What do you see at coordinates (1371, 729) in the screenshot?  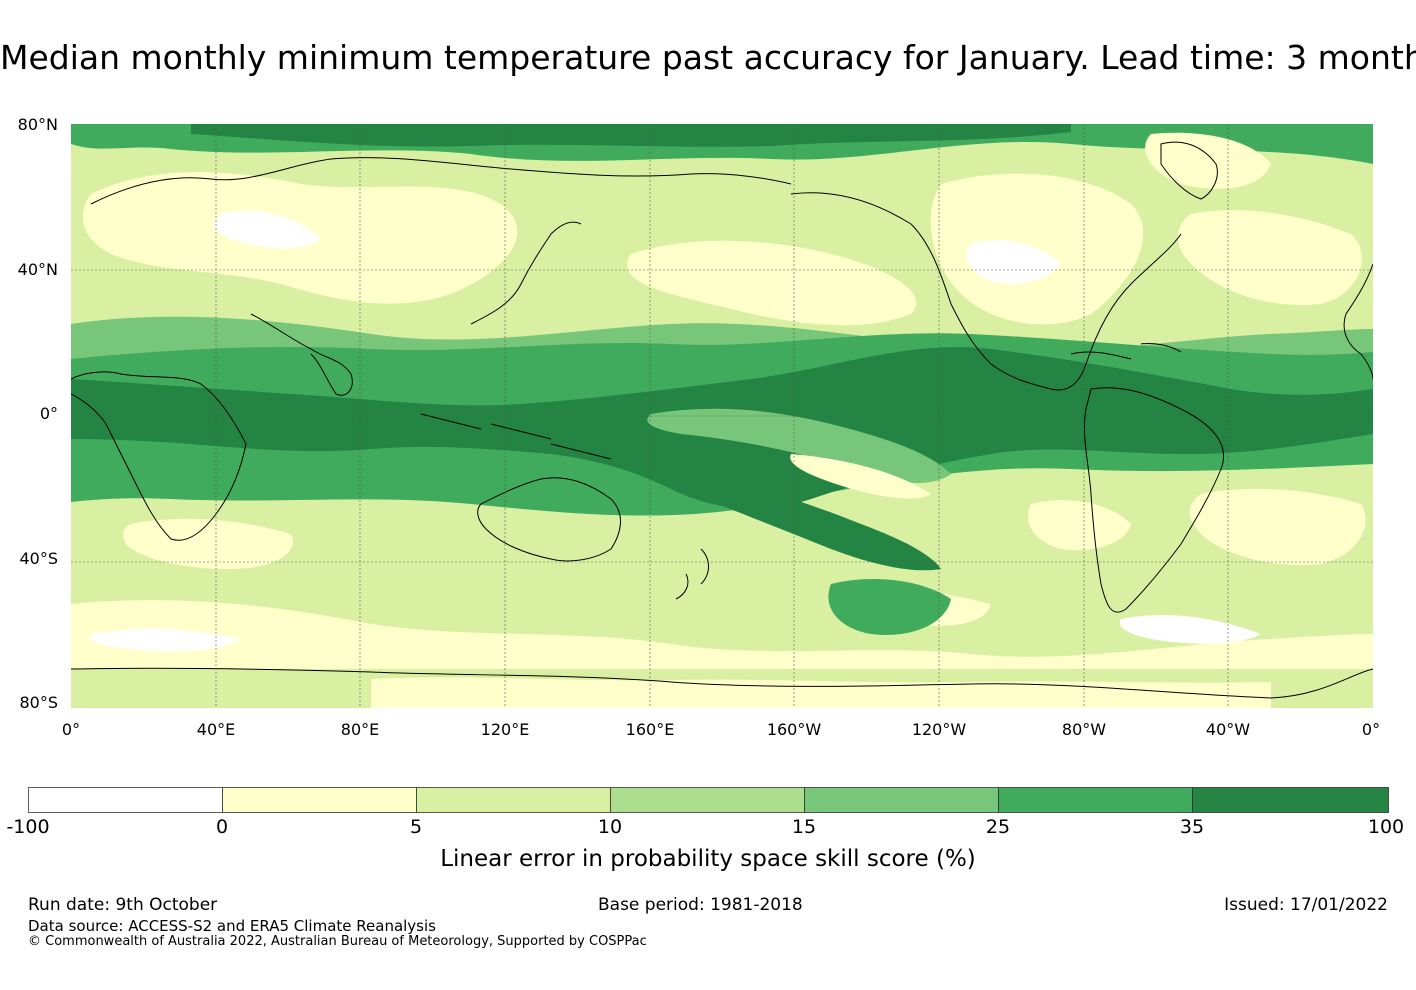 I see `lon-label-0-right: 0°` at bounding box center [1371, 729].